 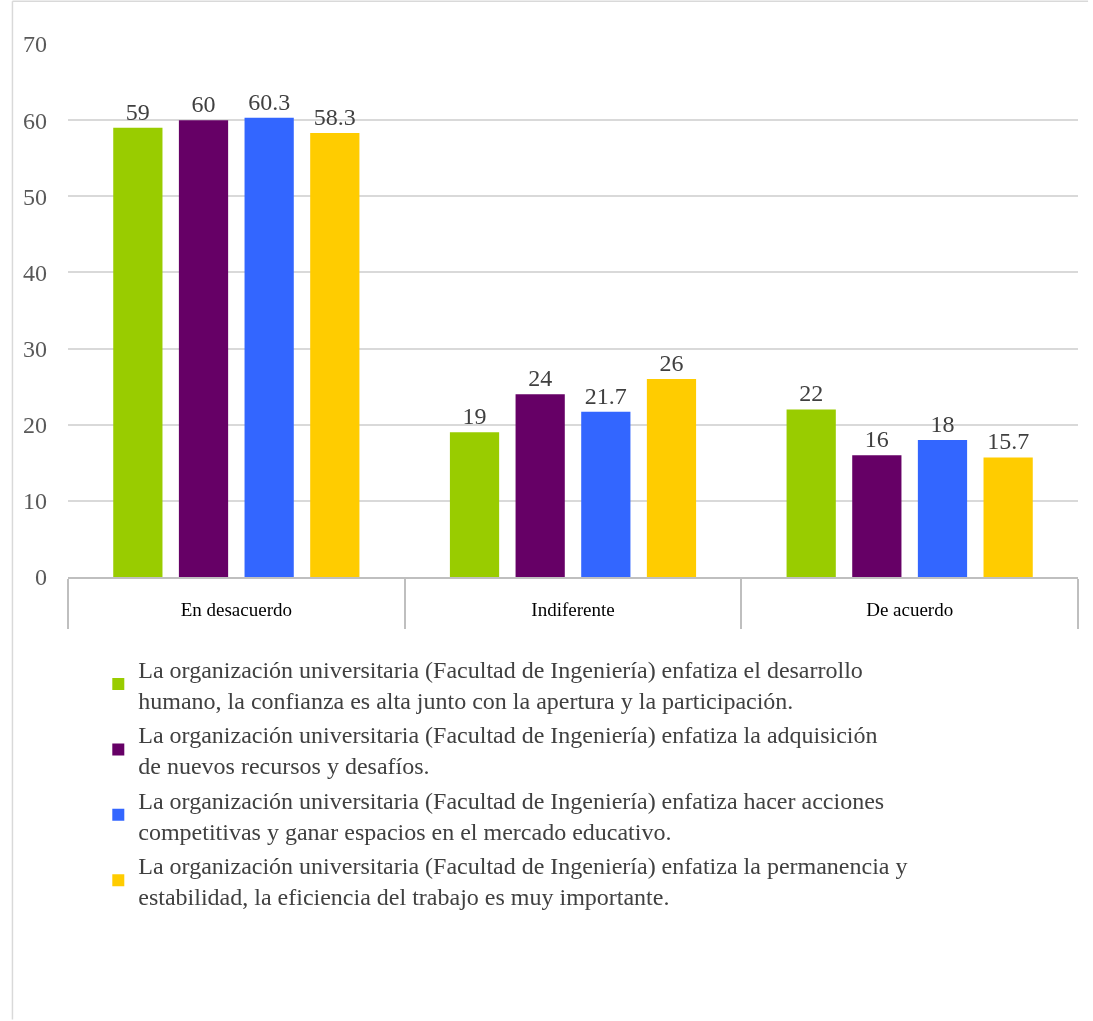 What do you see at coordinates (508, 751) in the screenshot?
I see `legend-label: La organización universitaria (Facultad de Ingeniería) enfatiza la adquisición de nuevos recursos y desafíos.` at bounding box center [508, 751].